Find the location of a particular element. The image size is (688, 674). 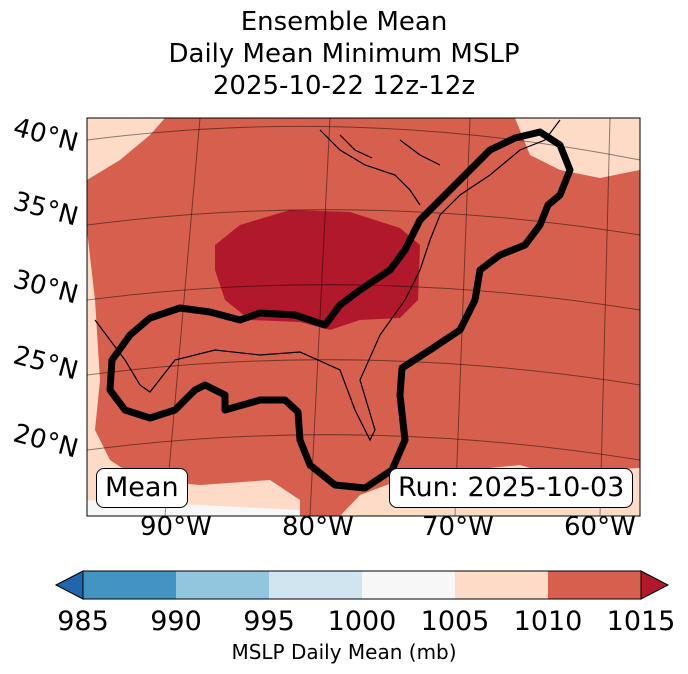

colorbar-tick-1010: 1010 is located at coordinates (548, 621).